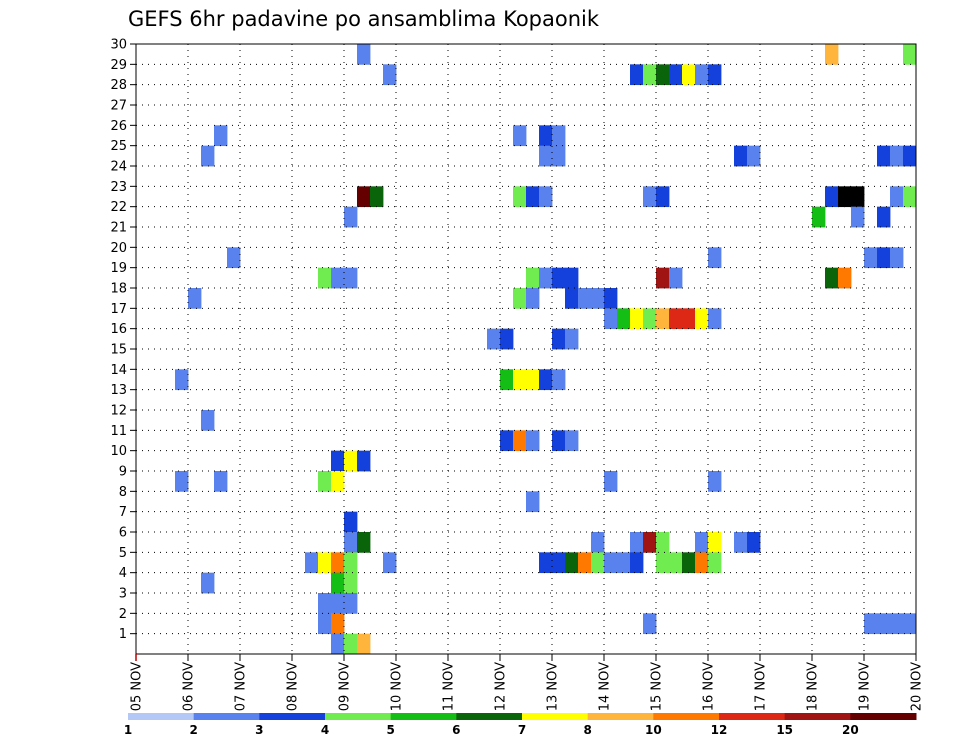  I want to click on y-tick-label: 5, so click(123, 553).